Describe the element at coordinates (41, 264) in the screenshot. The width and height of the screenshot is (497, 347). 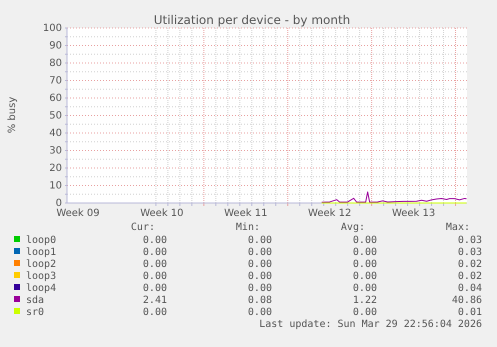
I see `legend-label: loop2` at that location.